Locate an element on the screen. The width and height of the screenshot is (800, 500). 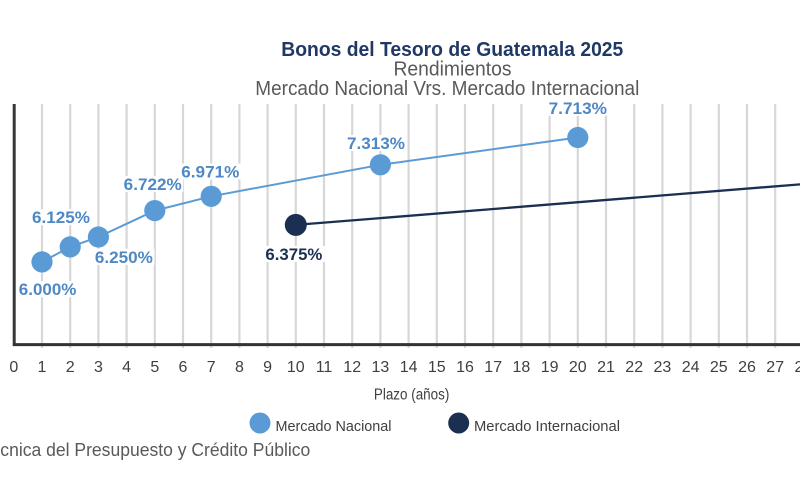
svg-text: 4 is located at coordinates (126, 367).